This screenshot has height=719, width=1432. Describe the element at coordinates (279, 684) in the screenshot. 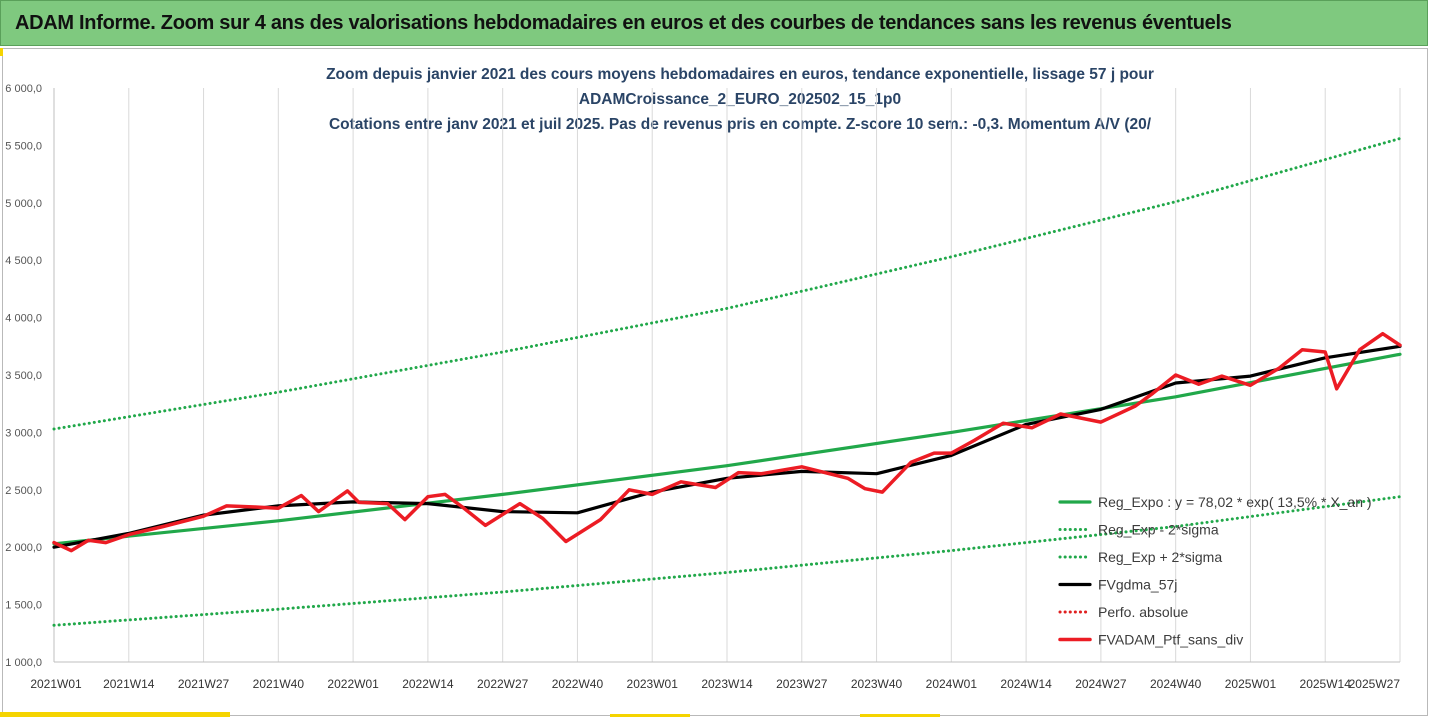

I see `x-tick-label-2021W40: 2021W40` at that location.